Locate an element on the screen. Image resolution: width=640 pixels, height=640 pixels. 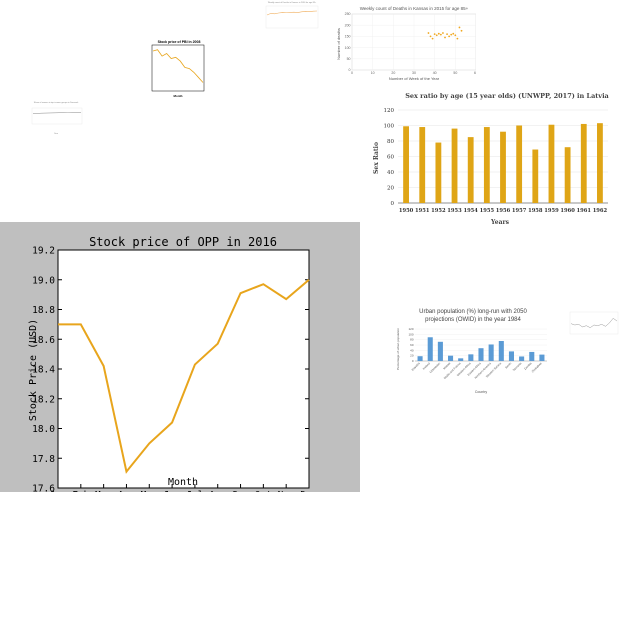
x-tick-label: Iceland is located at coordinates (427, 366).